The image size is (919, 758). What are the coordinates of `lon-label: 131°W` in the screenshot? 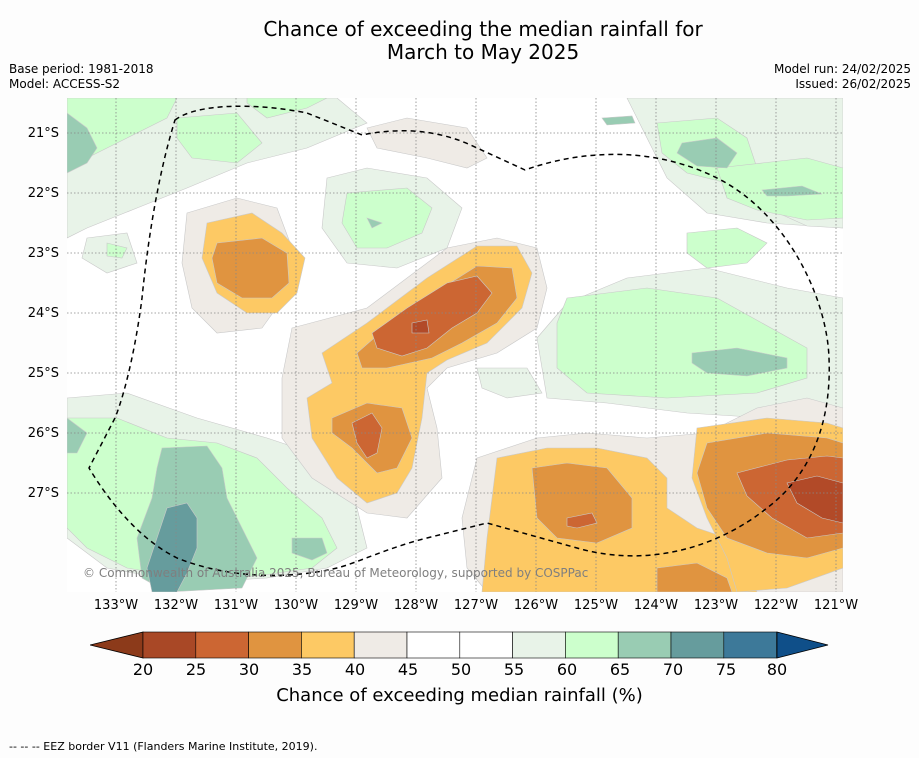 It's located at (236, 605).